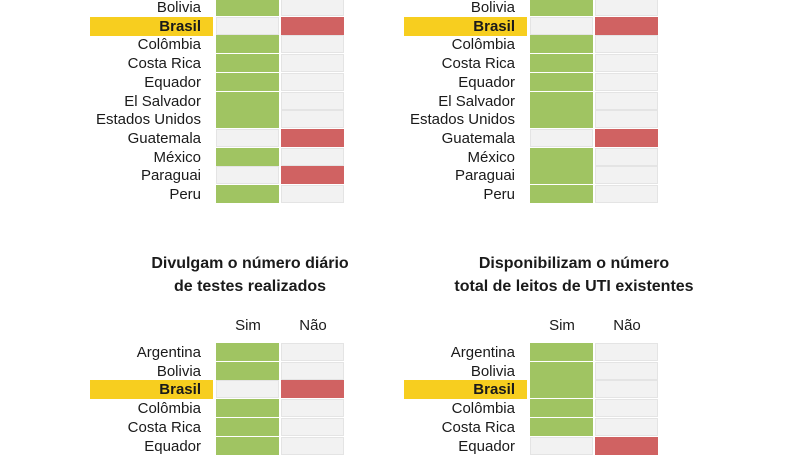  What do you see at coordinates (574, 263) in the screenshot?
I see `chart-title-line: Disponibilizam o número` at bounding box center [574, 263].